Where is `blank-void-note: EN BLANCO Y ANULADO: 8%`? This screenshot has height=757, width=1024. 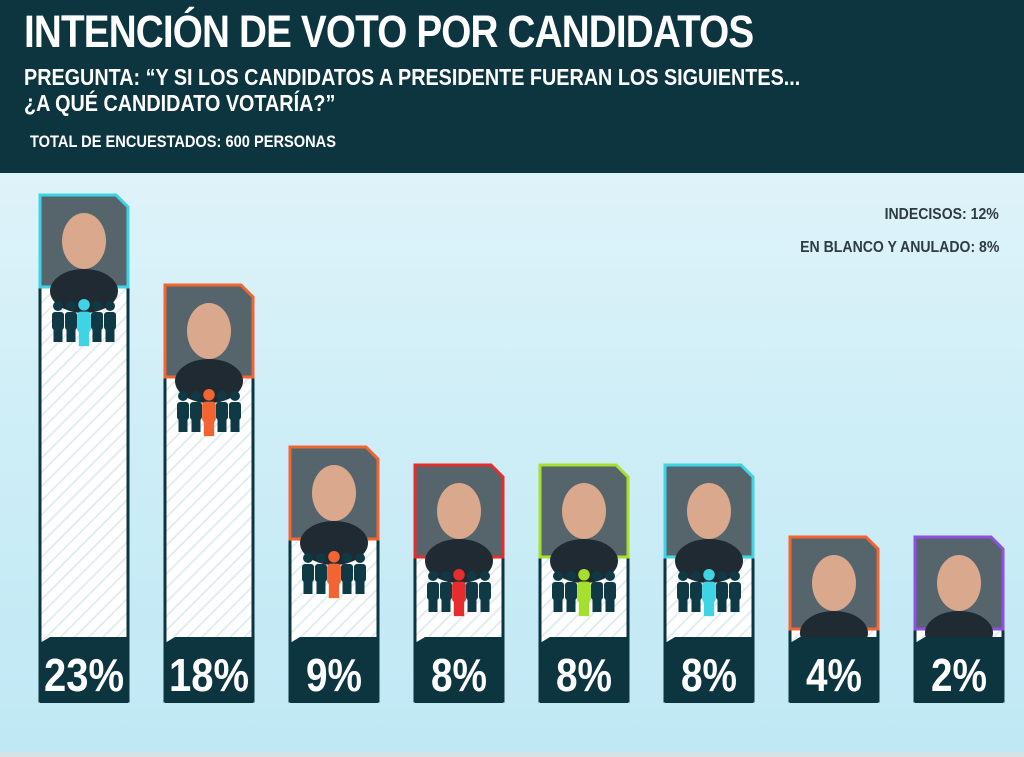
blank-void-note: EN BLANCO Y ANULADO: 8% is located at coordinates (899, 247).